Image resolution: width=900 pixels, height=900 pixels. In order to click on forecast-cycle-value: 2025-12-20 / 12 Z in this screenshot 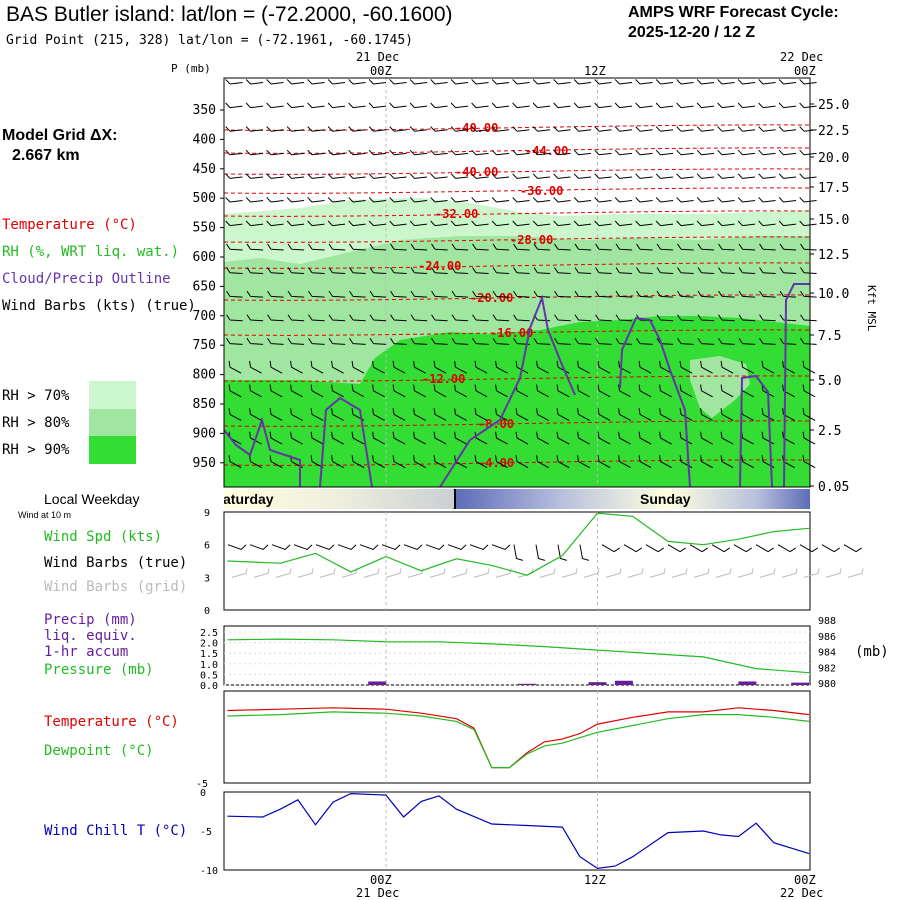, I will do `click(692, 32)`.